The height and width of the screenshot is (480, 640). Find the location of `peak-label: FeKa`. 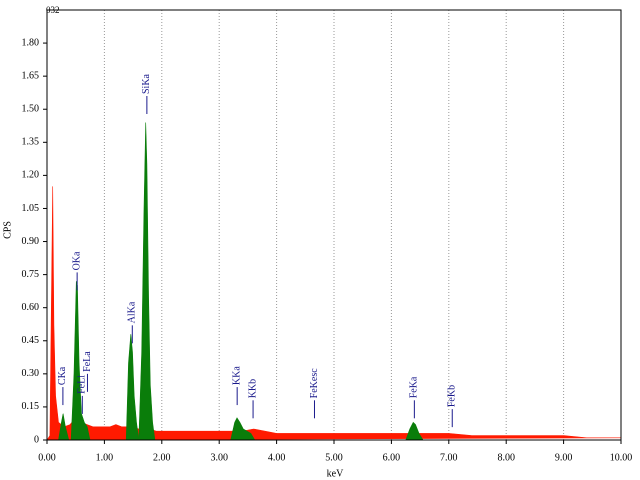

peak-label: FeKa is located at coordinates (414, 387).